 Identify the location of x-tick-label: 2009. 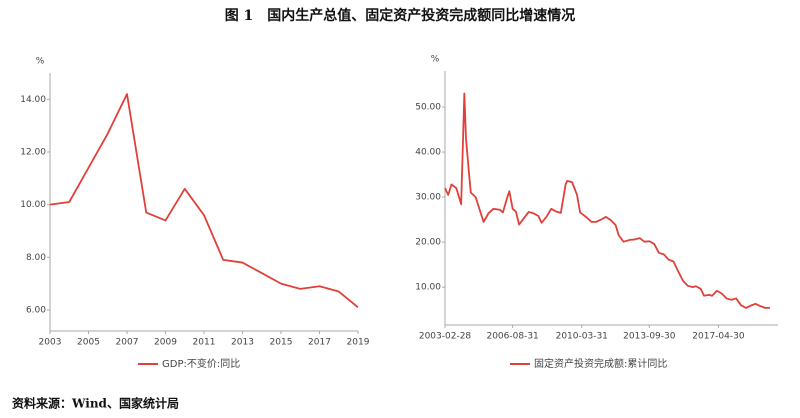
(165, 343).